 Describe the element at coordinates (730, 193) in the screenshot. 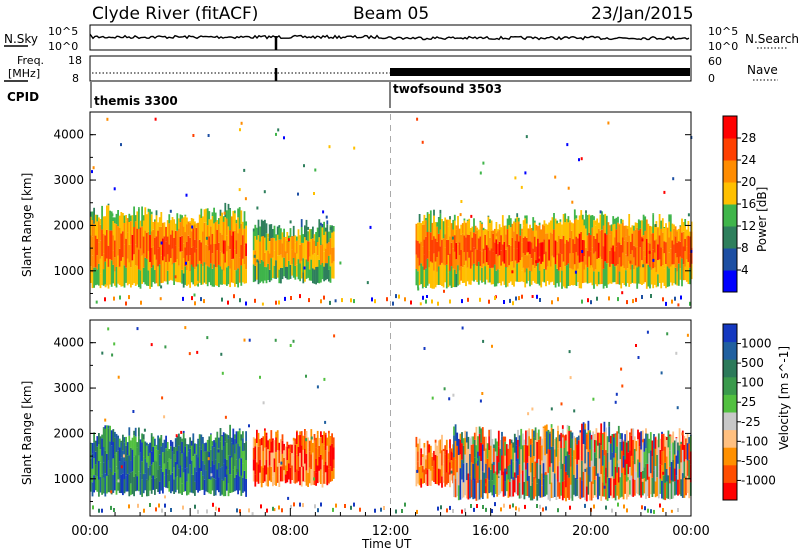

I see `colorbar-segment` at that location.